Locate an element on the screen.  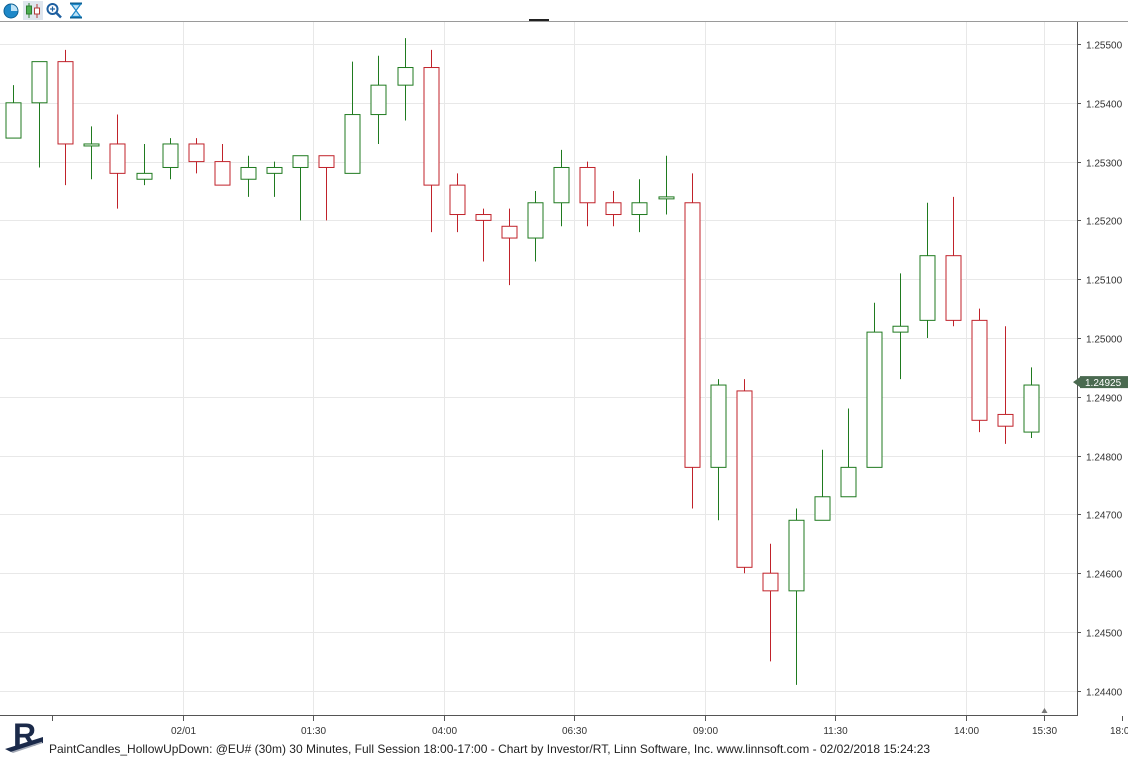
clock-button is located at coordinates (11, 10).